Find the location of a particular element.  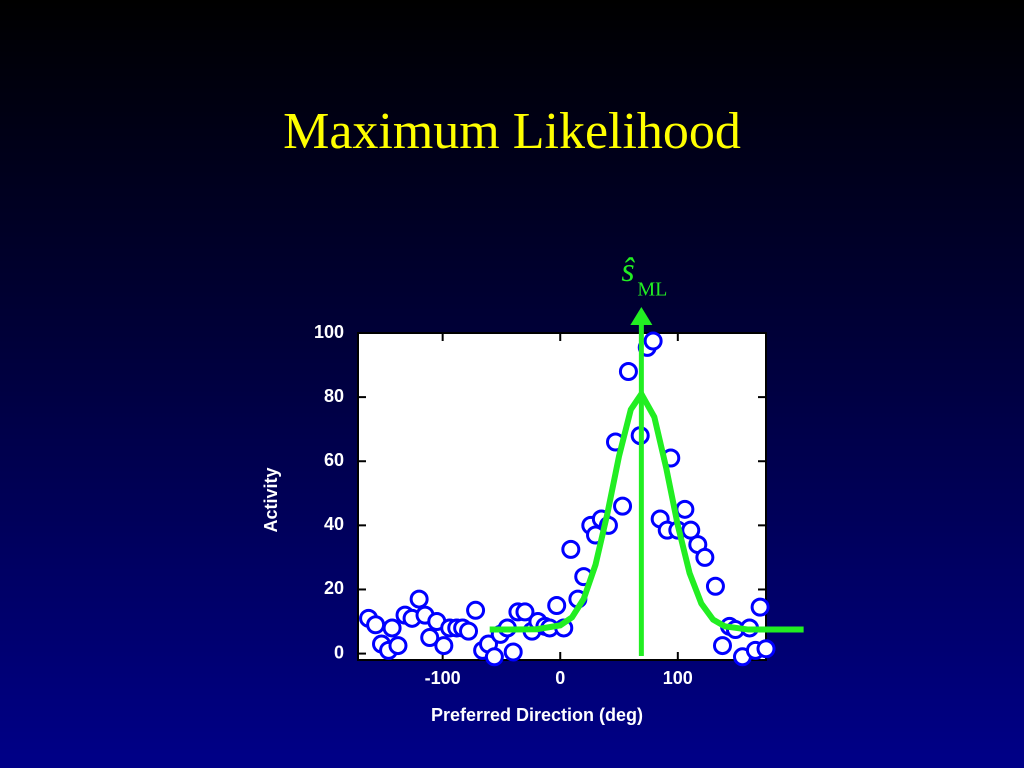

y-axis-label: Activity is located at coordinates (271, 499).